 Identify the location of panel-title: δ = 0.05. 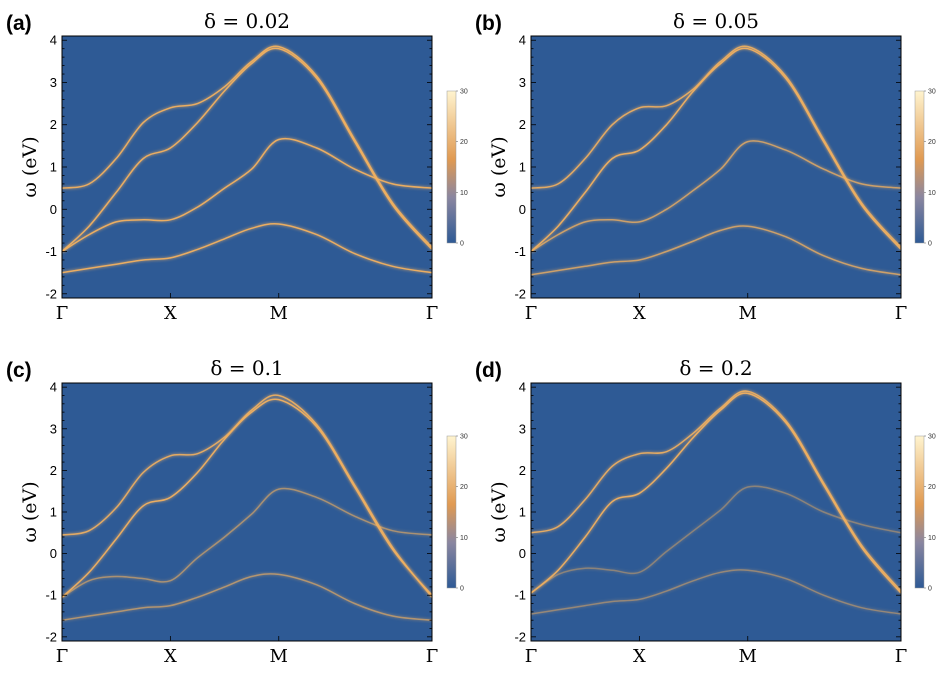
(716, 21).